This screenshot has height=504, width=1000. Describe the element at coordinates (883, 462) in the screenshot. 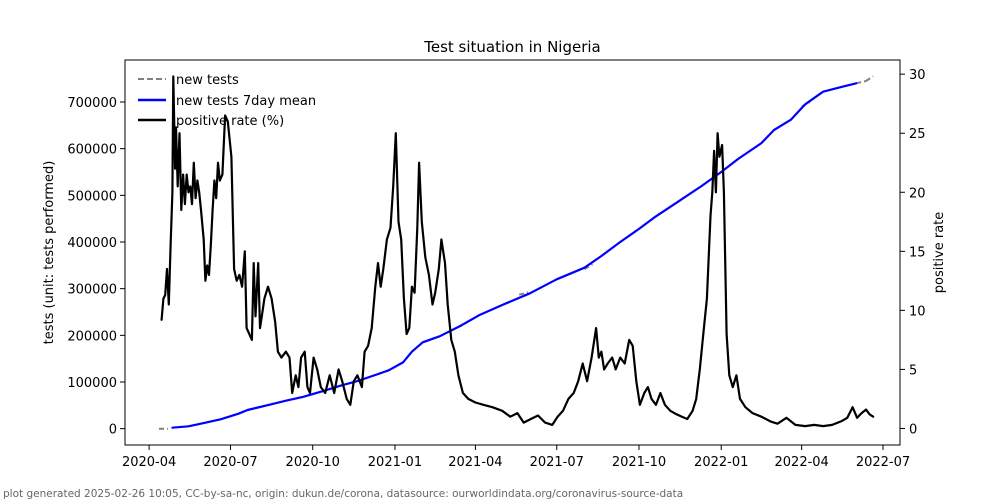

I see `x-tick-label: 2022-07` at that location.